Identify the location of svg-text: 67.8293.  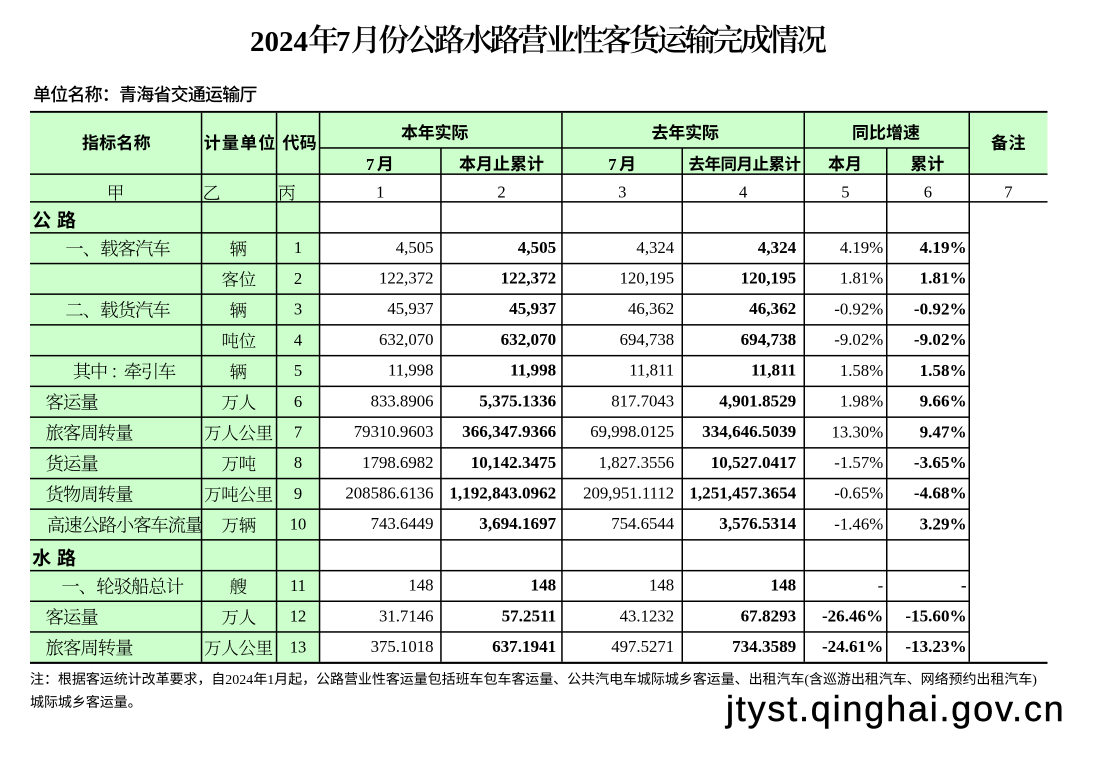
(769, 615).